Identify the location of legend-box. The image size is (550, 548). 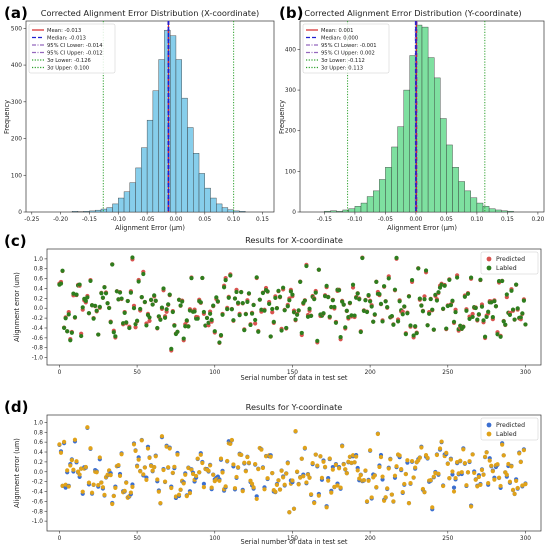
(72, 48).